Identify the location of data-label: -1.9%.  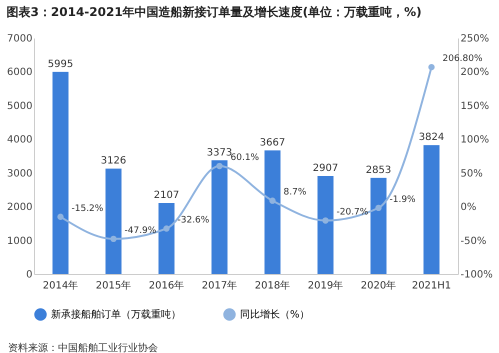
(403, 199).